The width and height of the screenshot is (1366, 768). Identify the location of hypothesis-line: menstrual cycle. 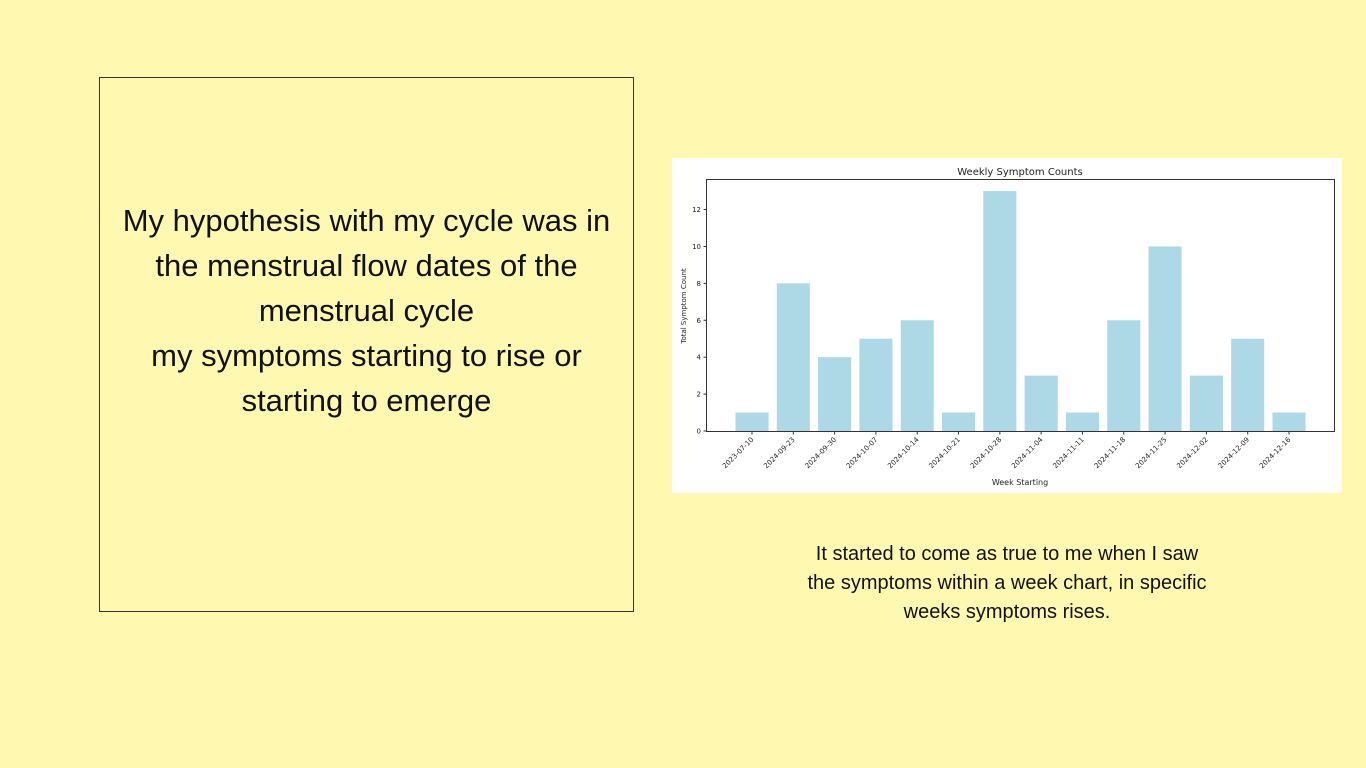
(366, 310).